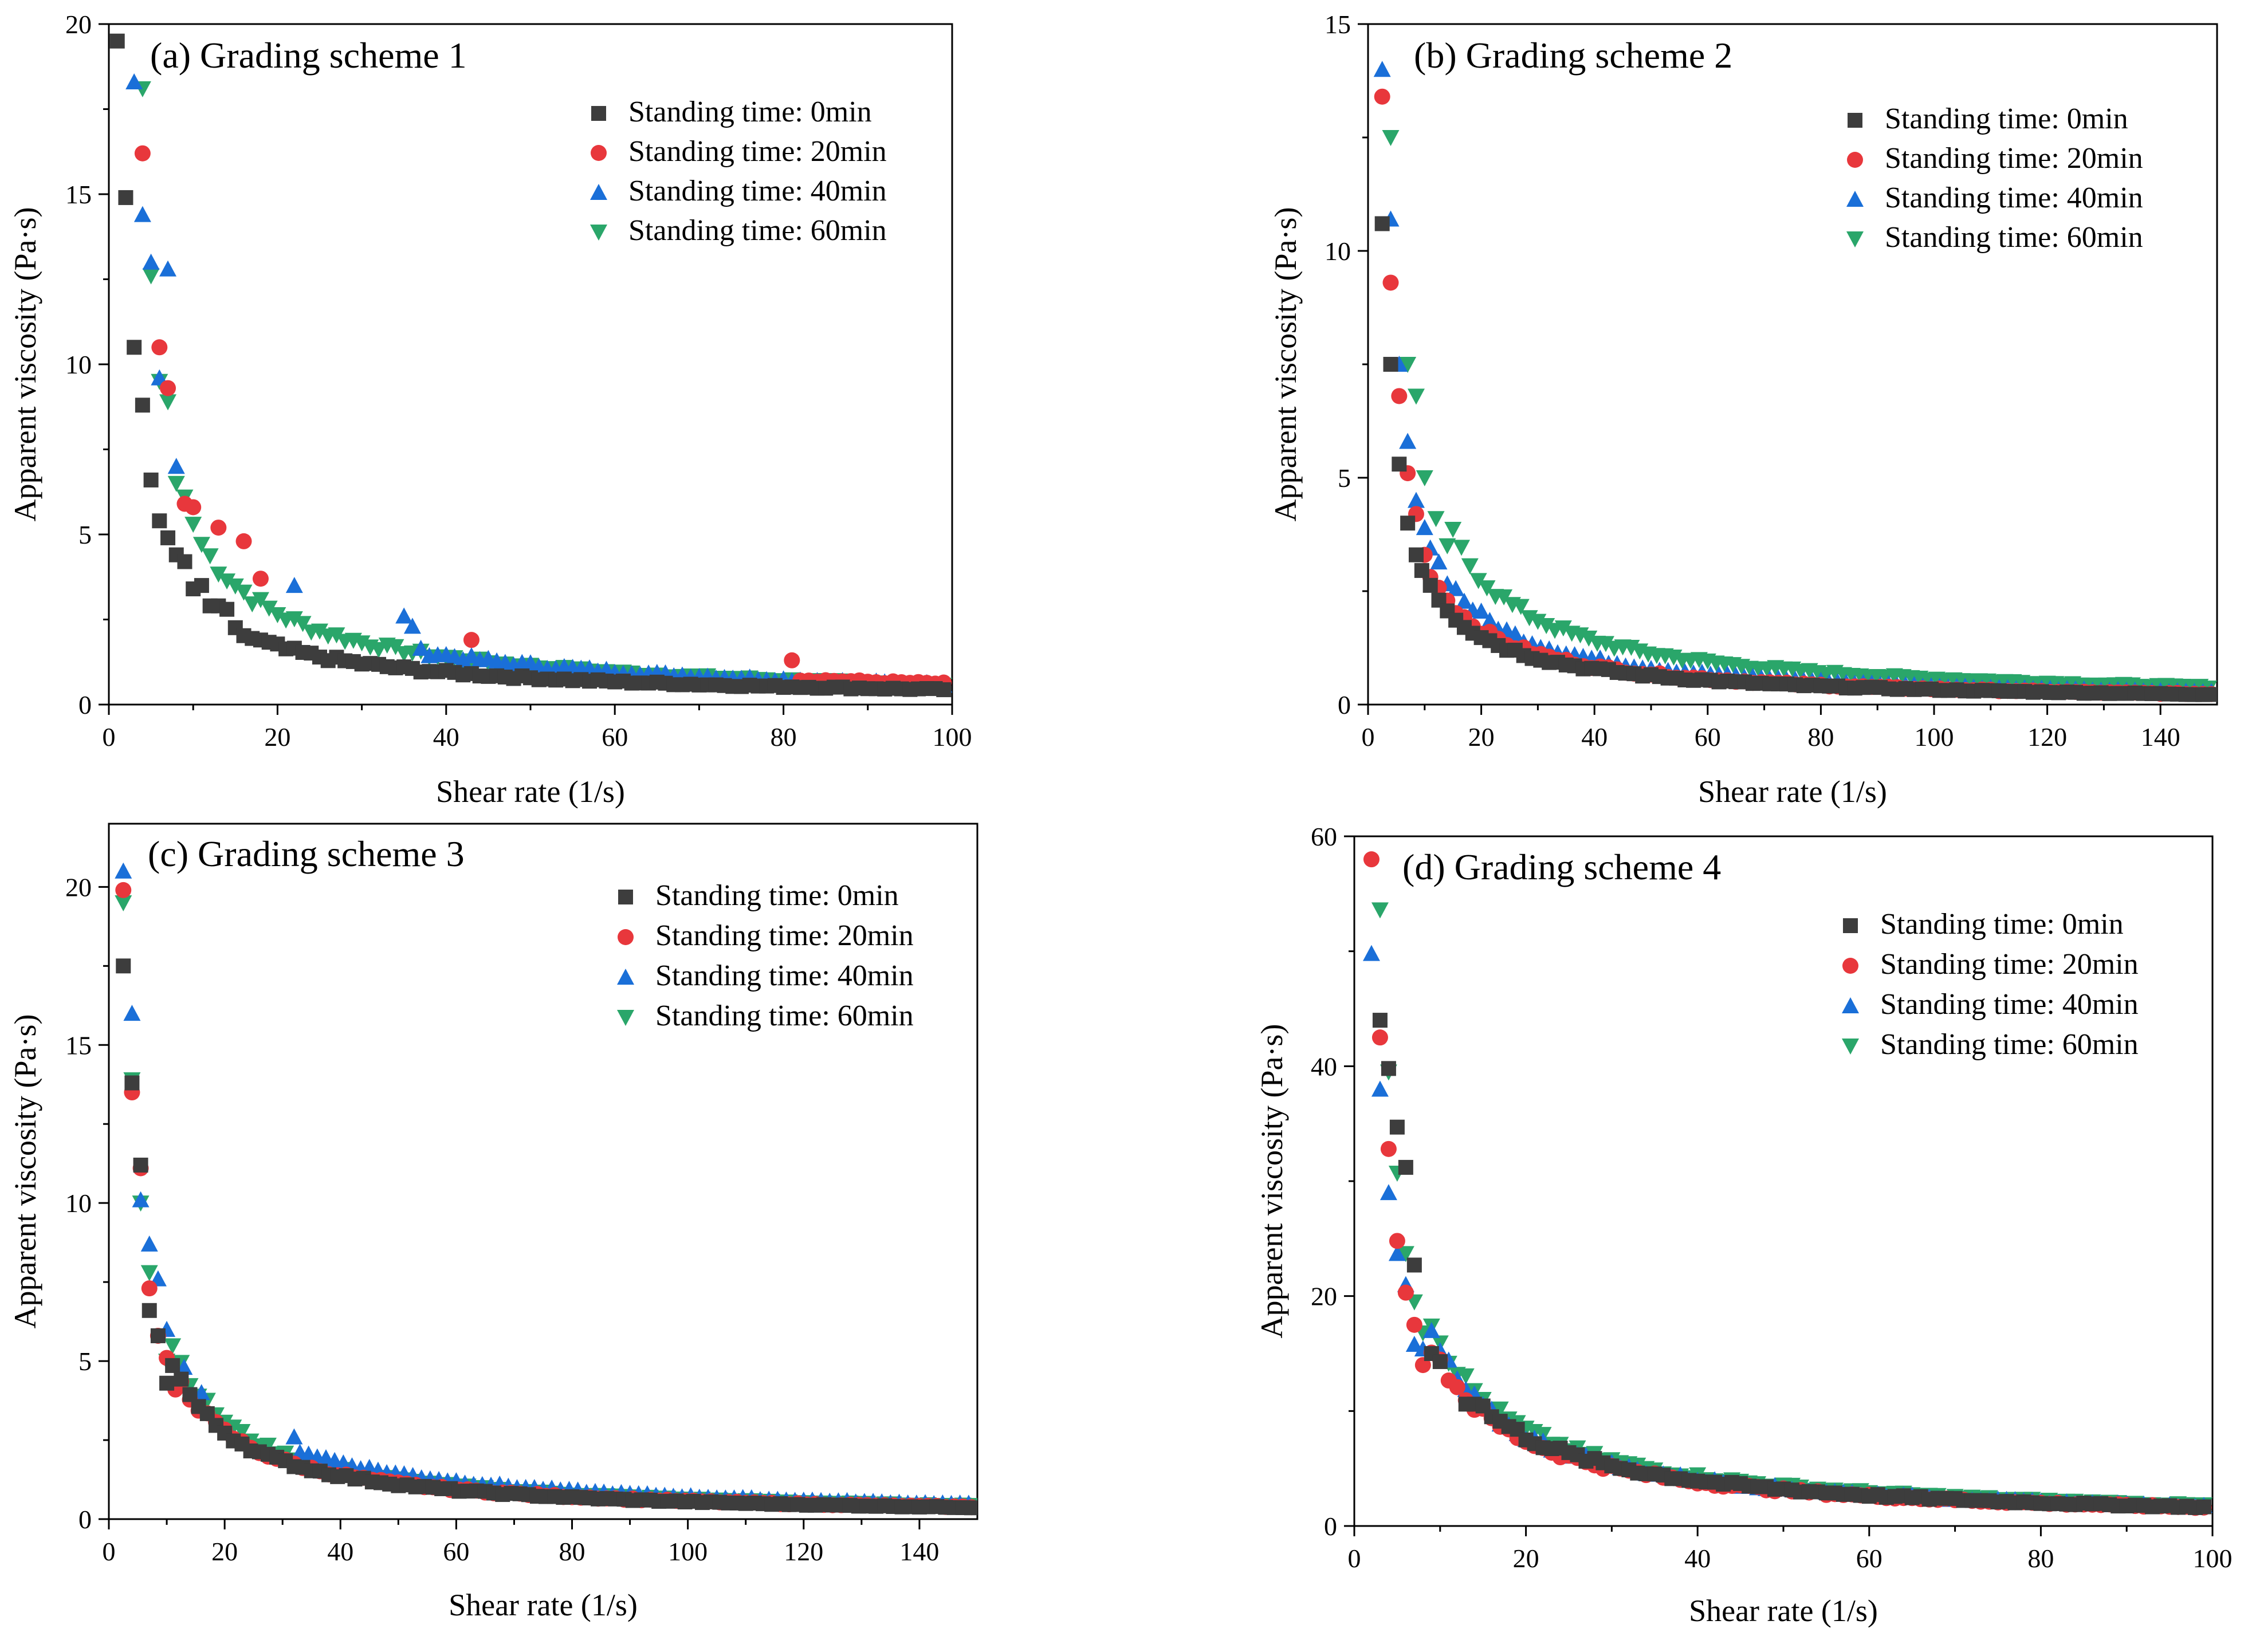 The width and height of the screenshot is (2248, 1652). What do you see at coordinates (543, 1605) in the screenshot?
I see `x-axis-label: Shear rate (1/s)` at bounding box center [543, 1605].